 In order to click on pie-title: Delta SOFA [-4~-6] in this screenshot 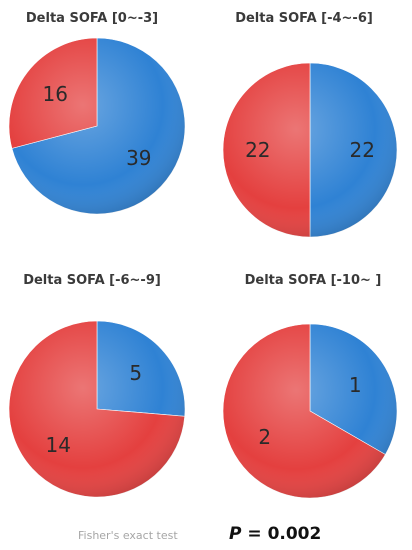, I will do `click(304, 18)`.